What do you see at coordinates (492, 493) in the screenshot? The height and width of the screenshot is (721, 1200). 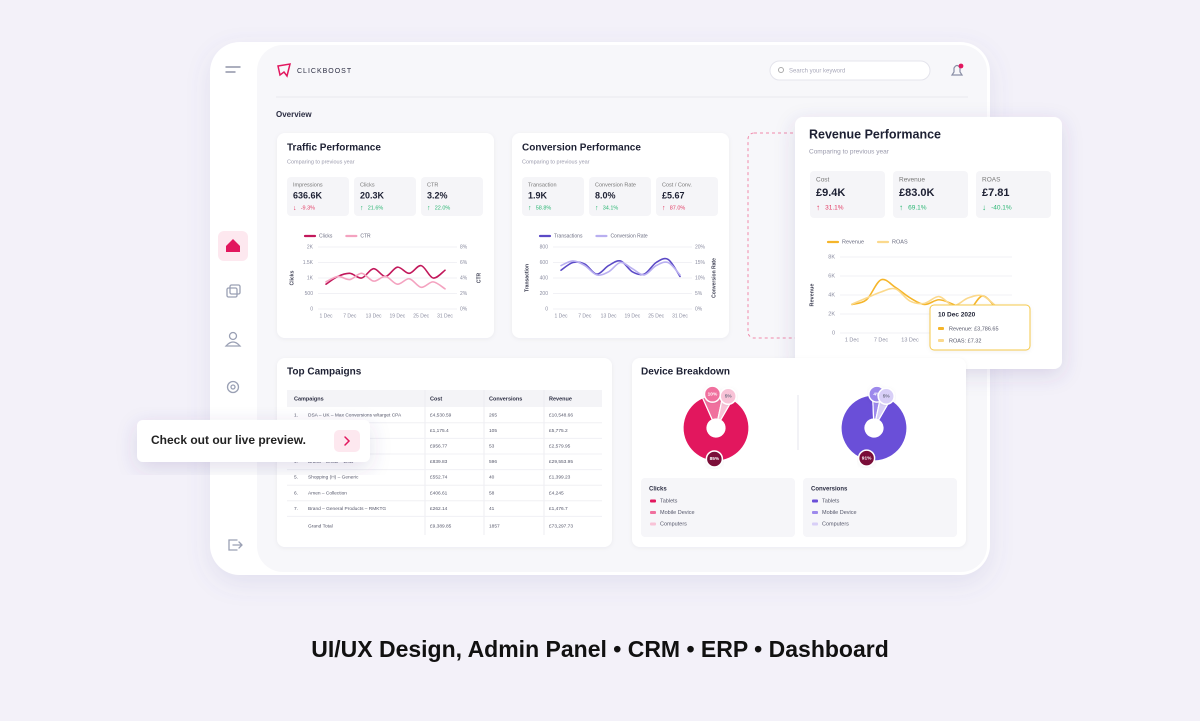 I see `table-cell: 58` at bounding box center [492, 493].